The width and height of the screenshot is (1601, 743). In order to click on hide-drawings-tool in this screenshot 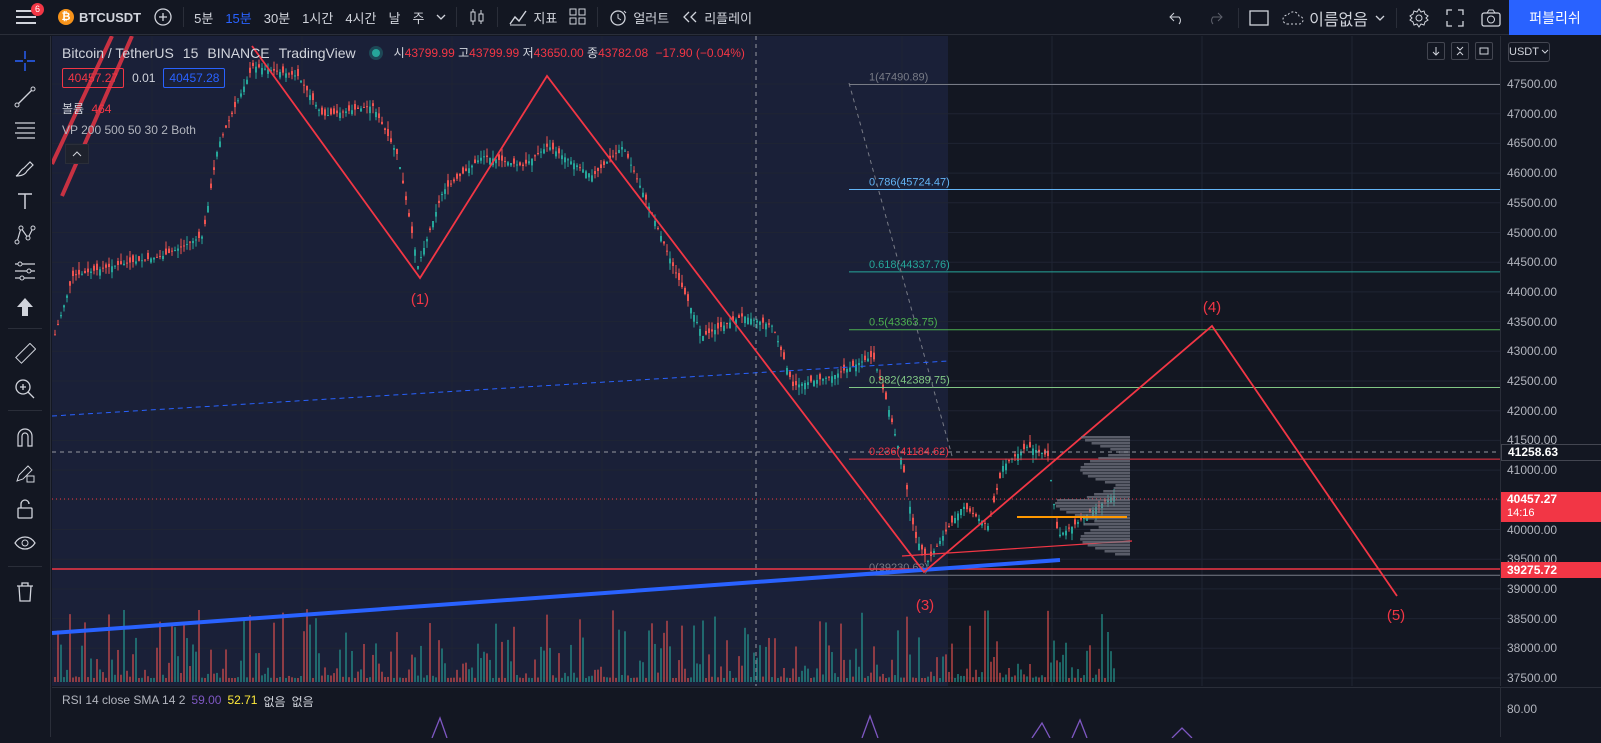, I will do `click(25, 543)`.